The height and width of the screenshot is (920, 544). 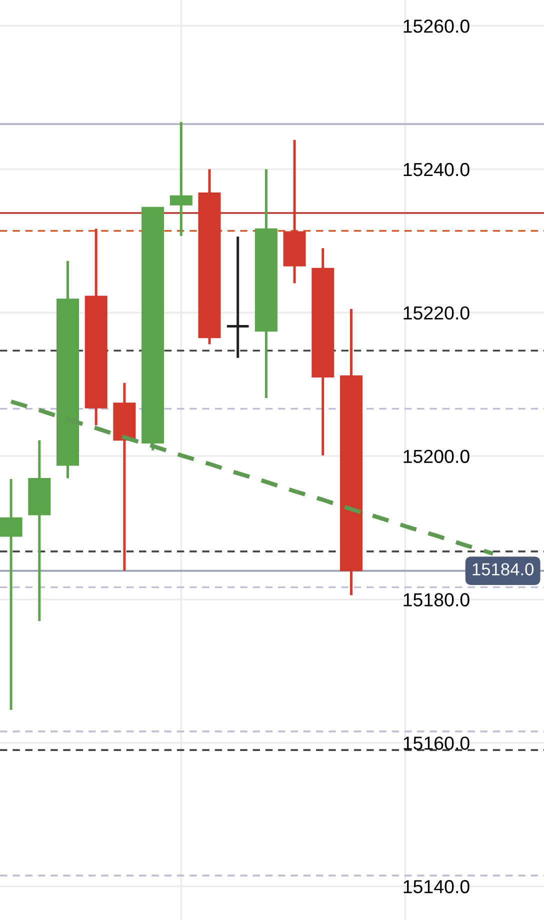 I want to click on y-tick-label: 15240.0, so click(x=437, y=169).